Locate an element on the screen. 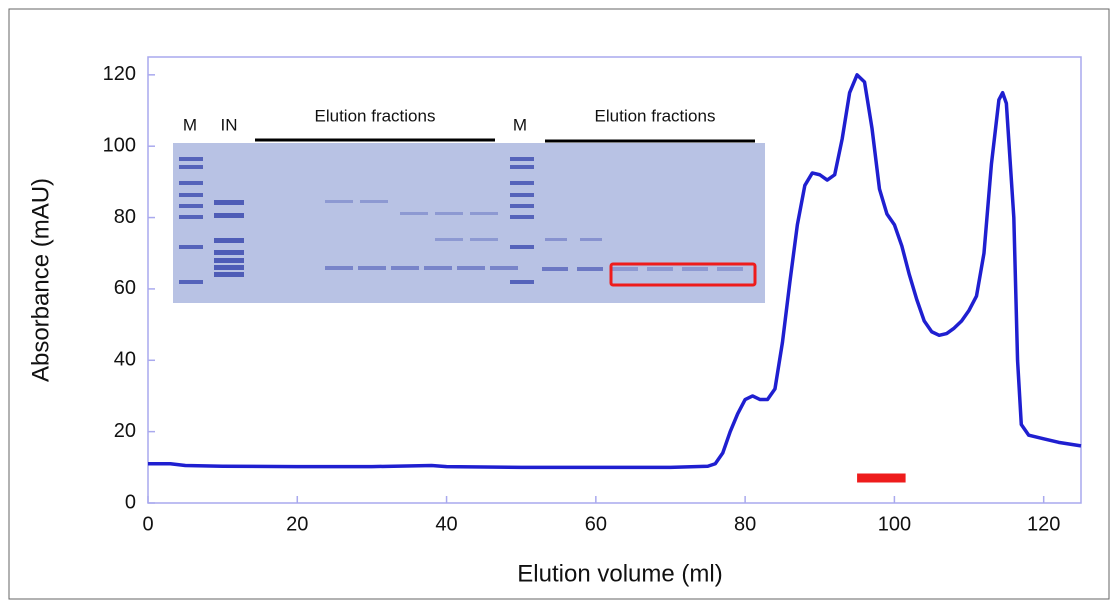  x-tick-label: 0 is located at coordinates (147, 524).